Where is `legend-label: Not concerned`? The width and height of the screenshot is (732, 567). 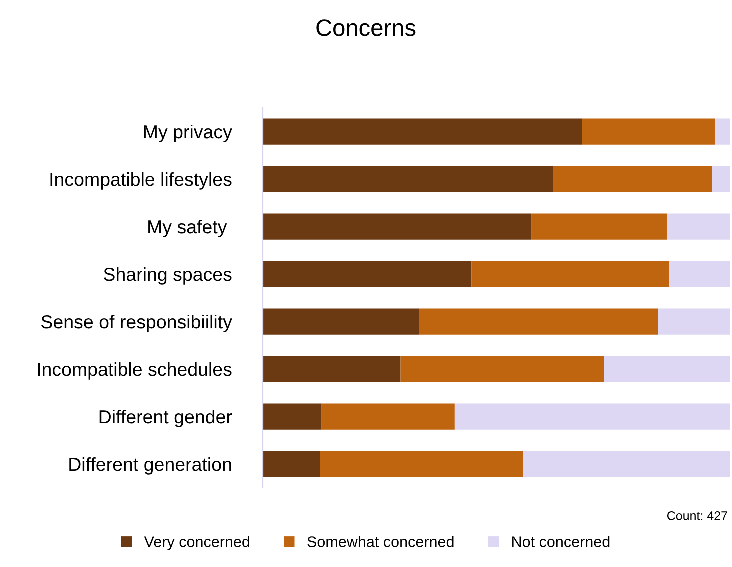
legend-label: Not concerned is located at coordinates (561, 542).